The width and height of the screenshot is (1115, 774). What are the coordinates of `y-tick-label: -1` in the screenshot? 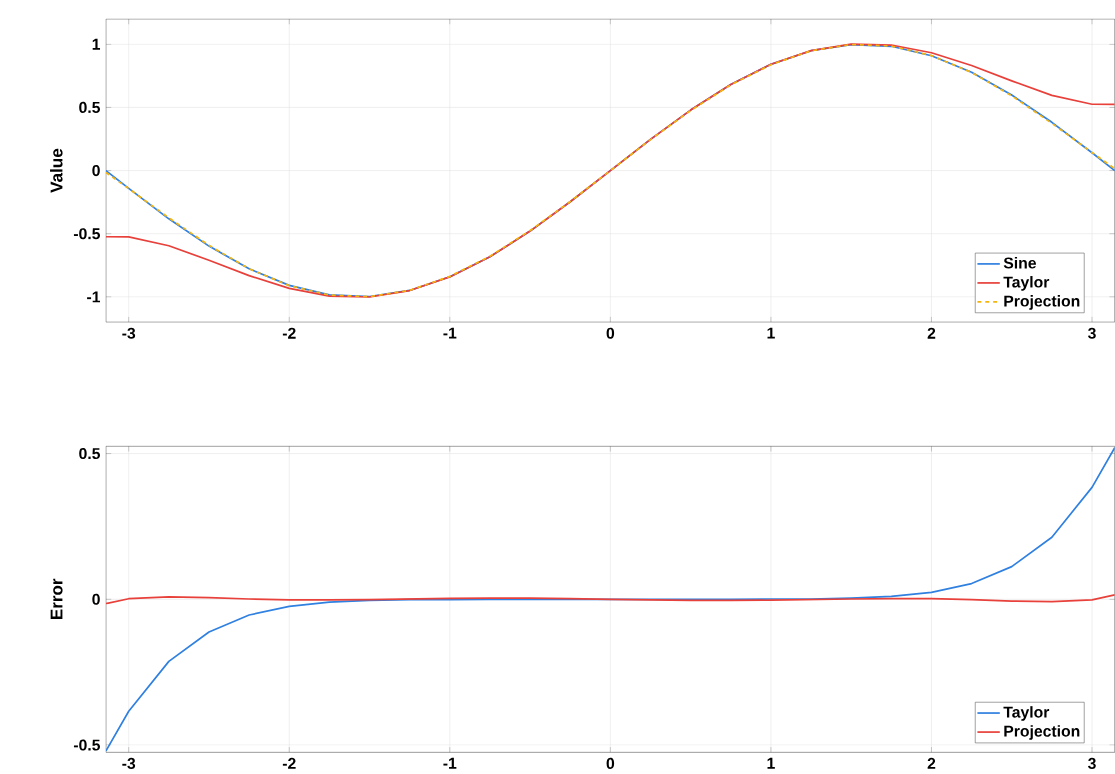 It's located at (94, 297).